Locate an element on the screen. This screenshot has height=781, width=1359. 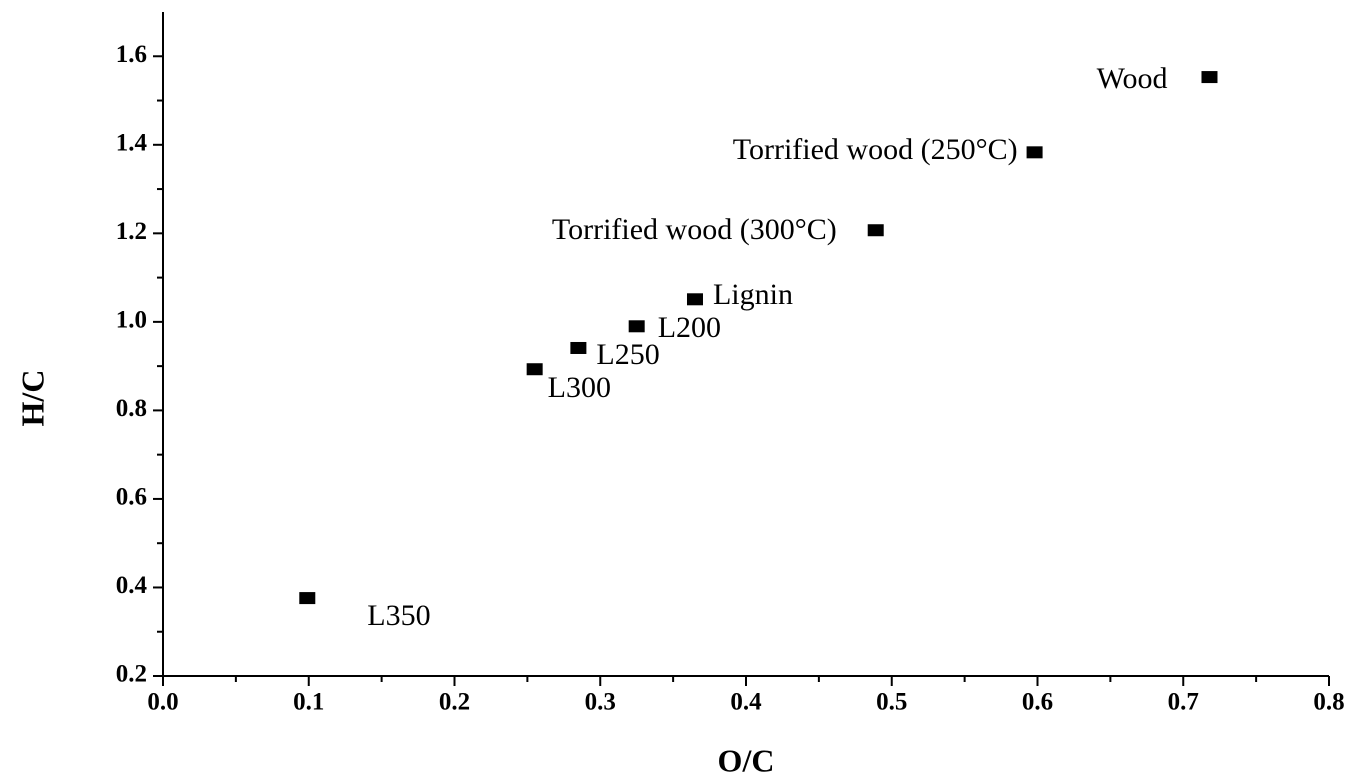
point-label: Lignin is located at coordinates (753, 294).